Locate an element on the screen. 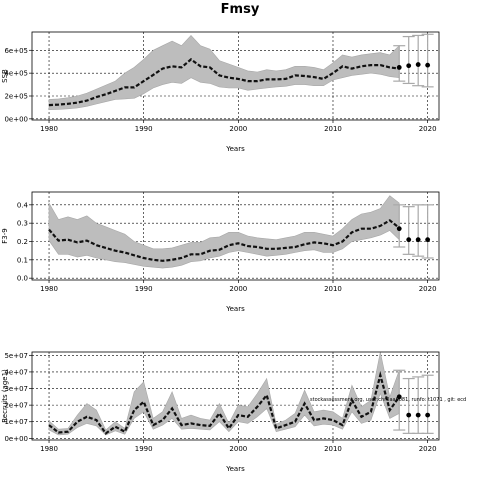 This screenshot has height=480, width=480. y-tick-label: 0.0 is located at coordinates (22, 279).